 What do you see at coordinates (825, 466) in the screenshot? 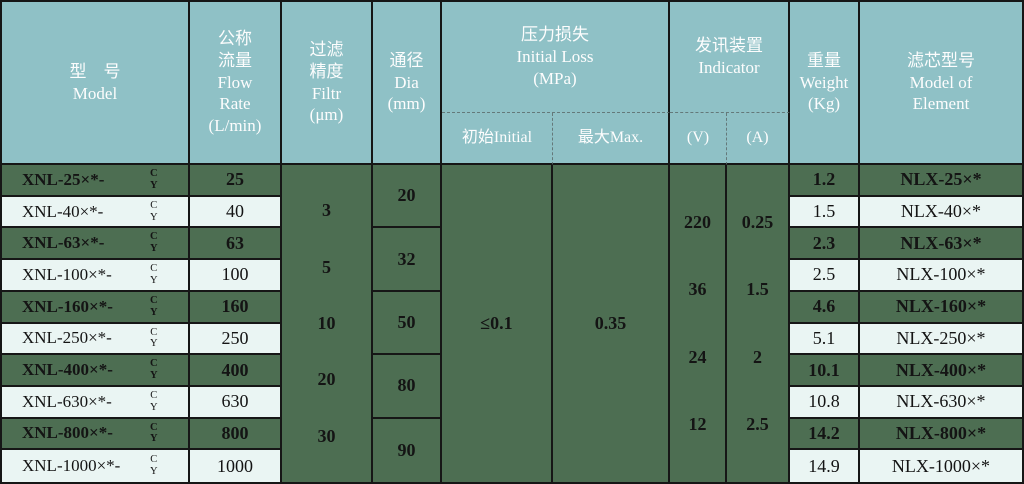
I see `weight-cell: 14.9` at bounding box center [825, 466].